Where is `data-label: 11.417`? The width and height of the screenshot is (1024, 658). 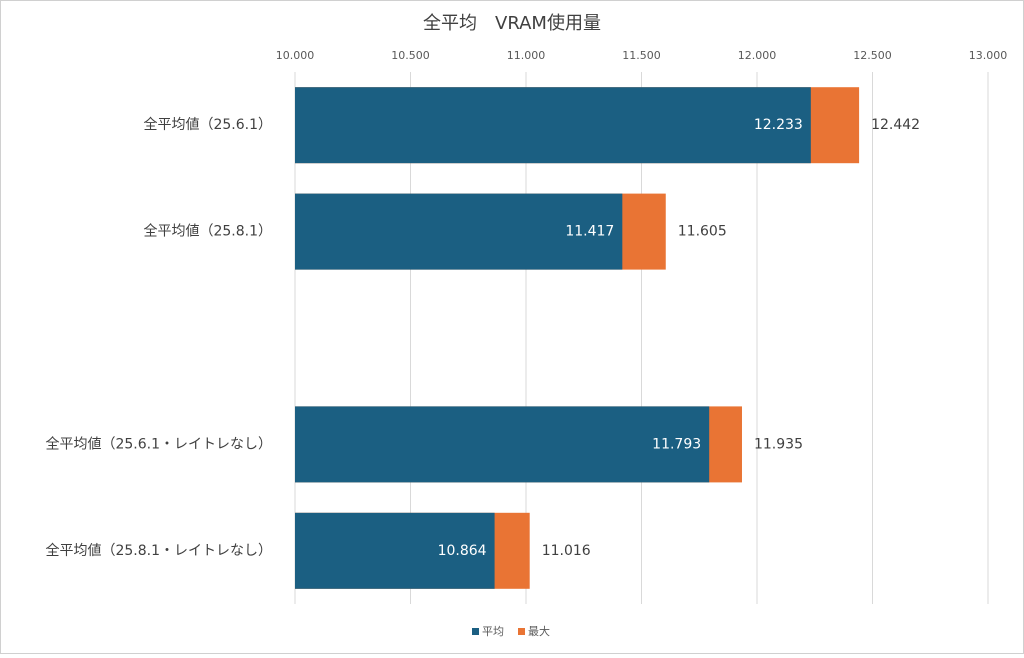
data-label: 11.417 is located at coordinates (589, 232).